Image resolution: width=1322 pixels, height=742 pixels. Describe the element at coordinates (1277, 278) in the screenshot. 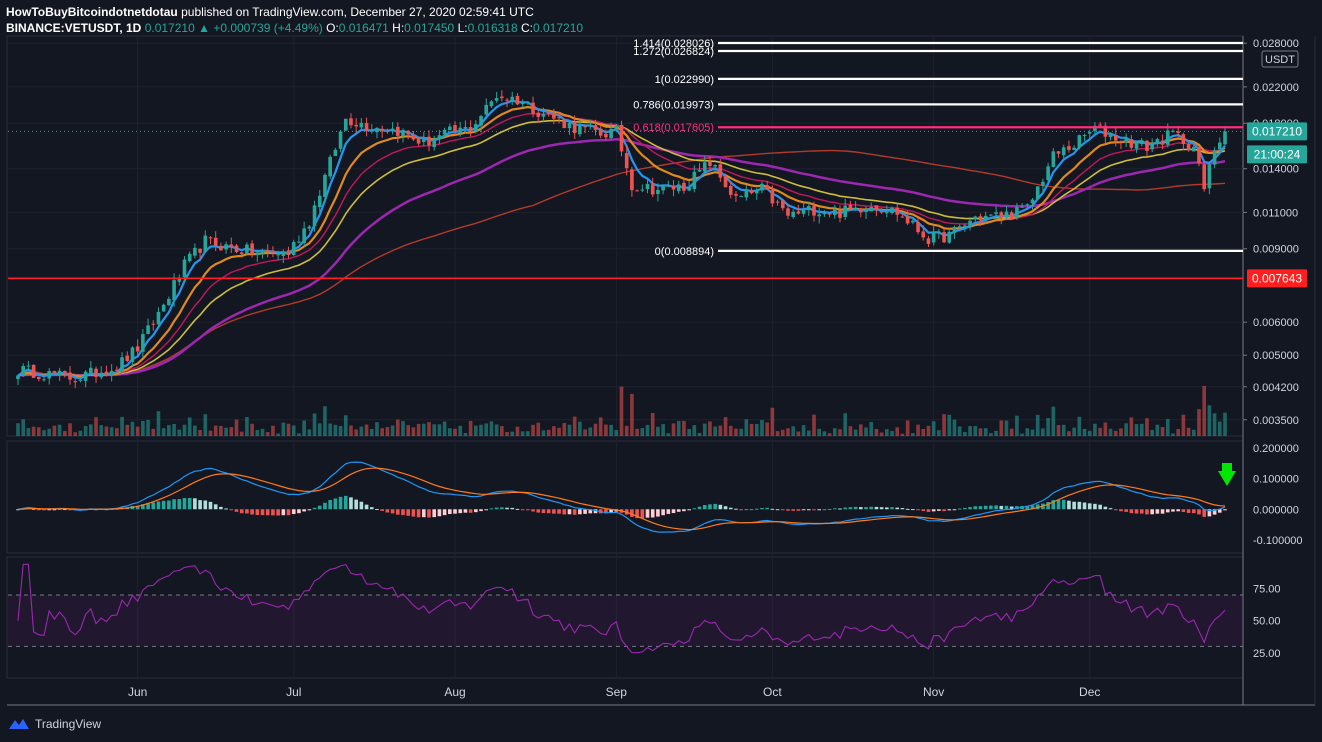

I see `price-tag-label: 0.007643` at that location.